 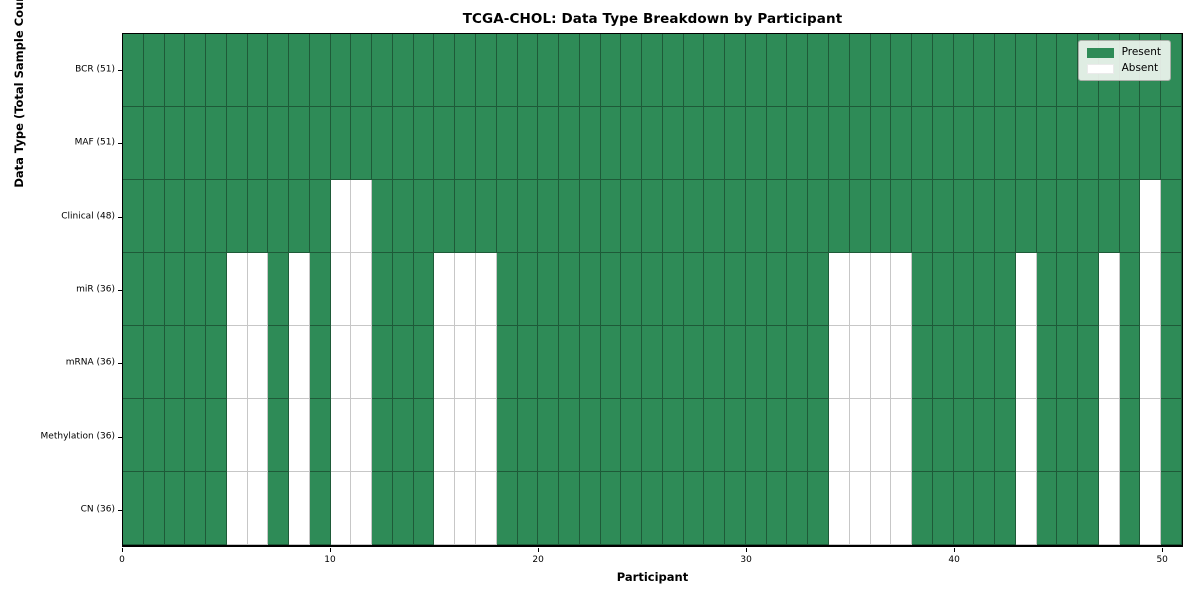 What do you see at coordinates (746, 560) in the screenshot?
I see `x-tick-label: 30` at bounding box center [746, 560].